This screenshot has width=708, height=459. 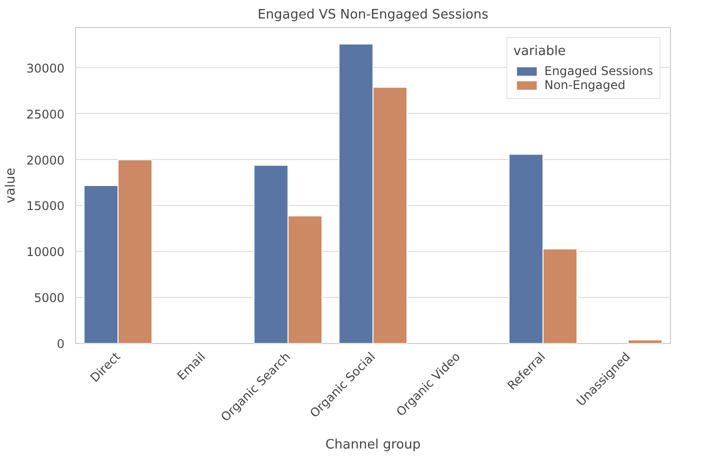 I want to click on x-axis-title: Channel group, so click(x=373, y=444).